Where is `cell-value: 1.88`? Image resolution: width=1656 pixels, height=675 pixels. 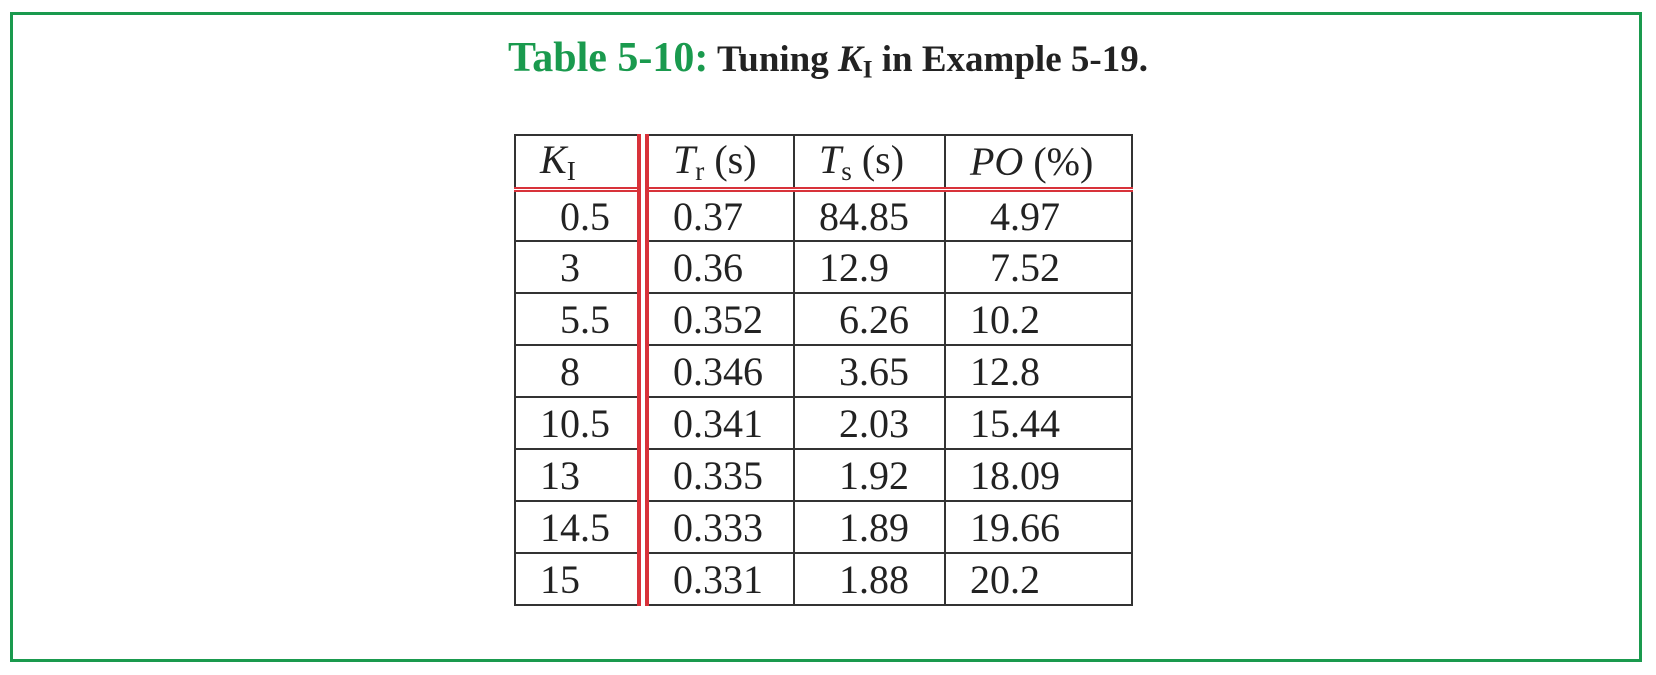
cell-value: 1.88 is located at coordinates (874, 579).